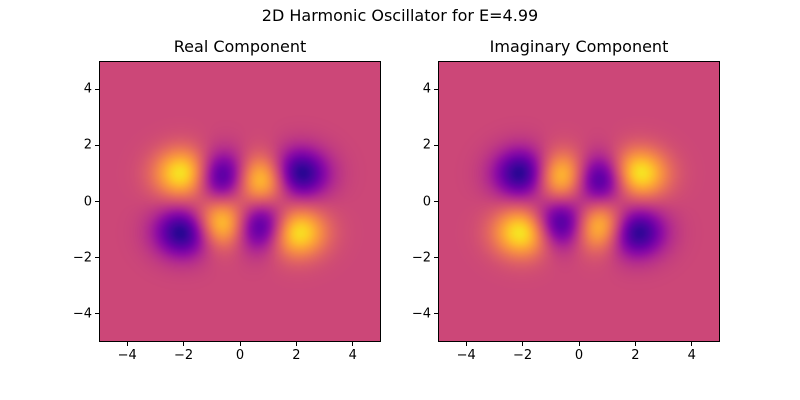 This screenshot has height=400, width=800. I want to click on real-panel-title: Real Component, so click(240, 46).